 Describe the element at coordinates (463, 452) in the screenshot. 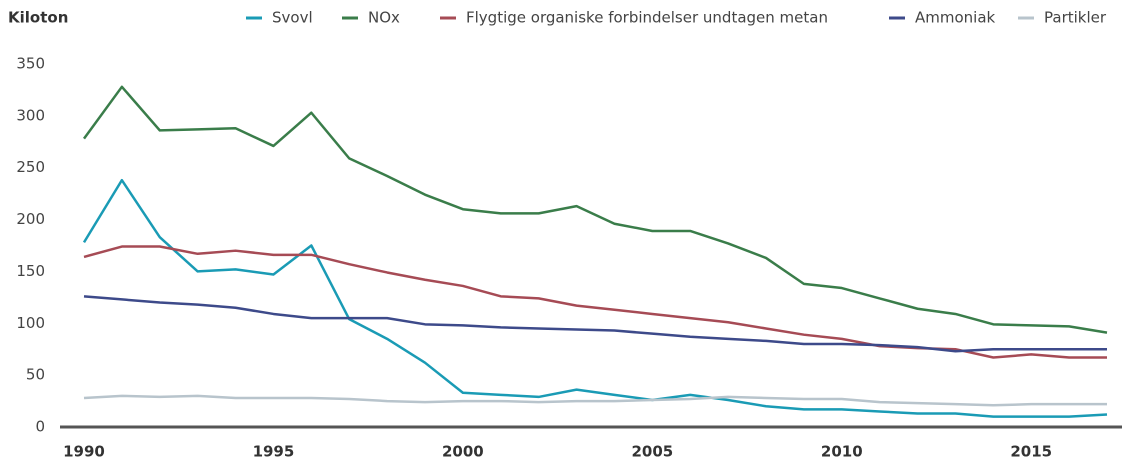

I see `x-tick-label: 2000` at that location.